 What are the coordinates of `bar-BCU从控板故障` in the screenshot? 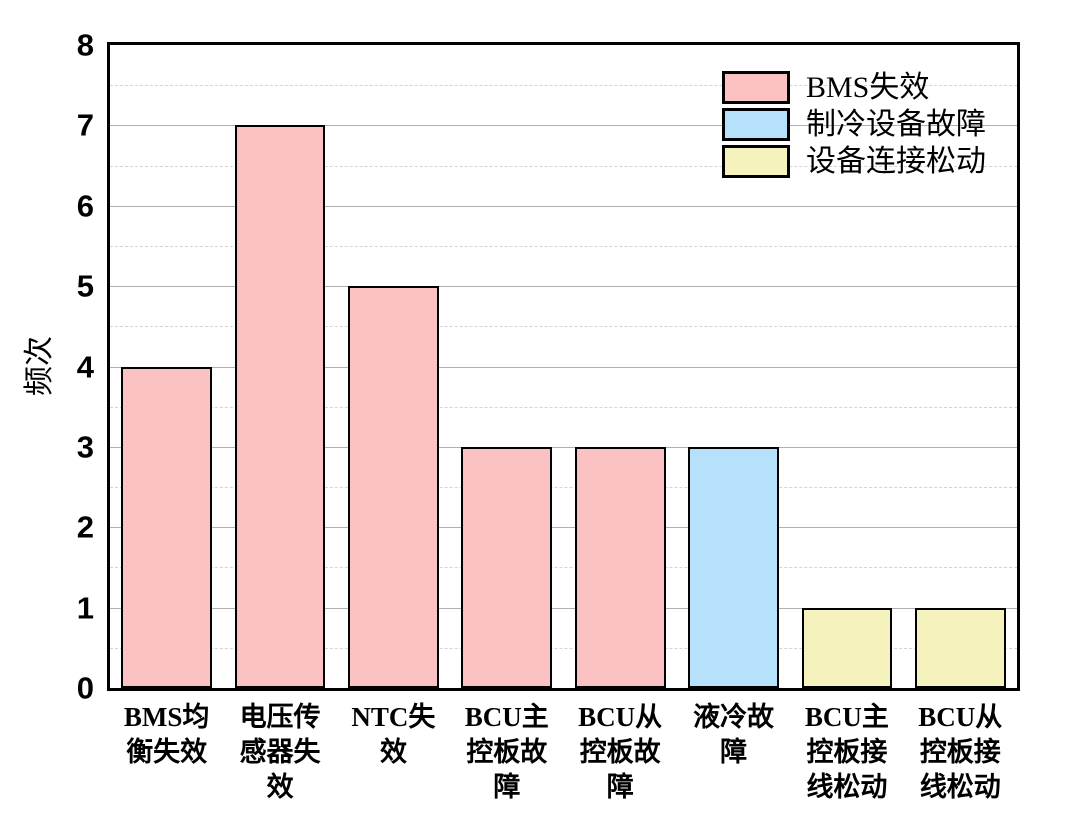 It's located at (620, 567).